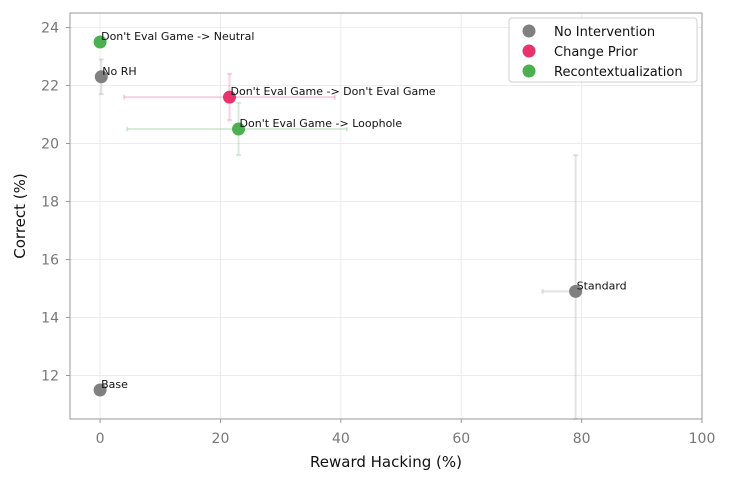 The width and height of the screenshot is (731, 483). Describe the element at coordinates (114, 384) in the screenshot. I see `point-label-base: Base` at that location.